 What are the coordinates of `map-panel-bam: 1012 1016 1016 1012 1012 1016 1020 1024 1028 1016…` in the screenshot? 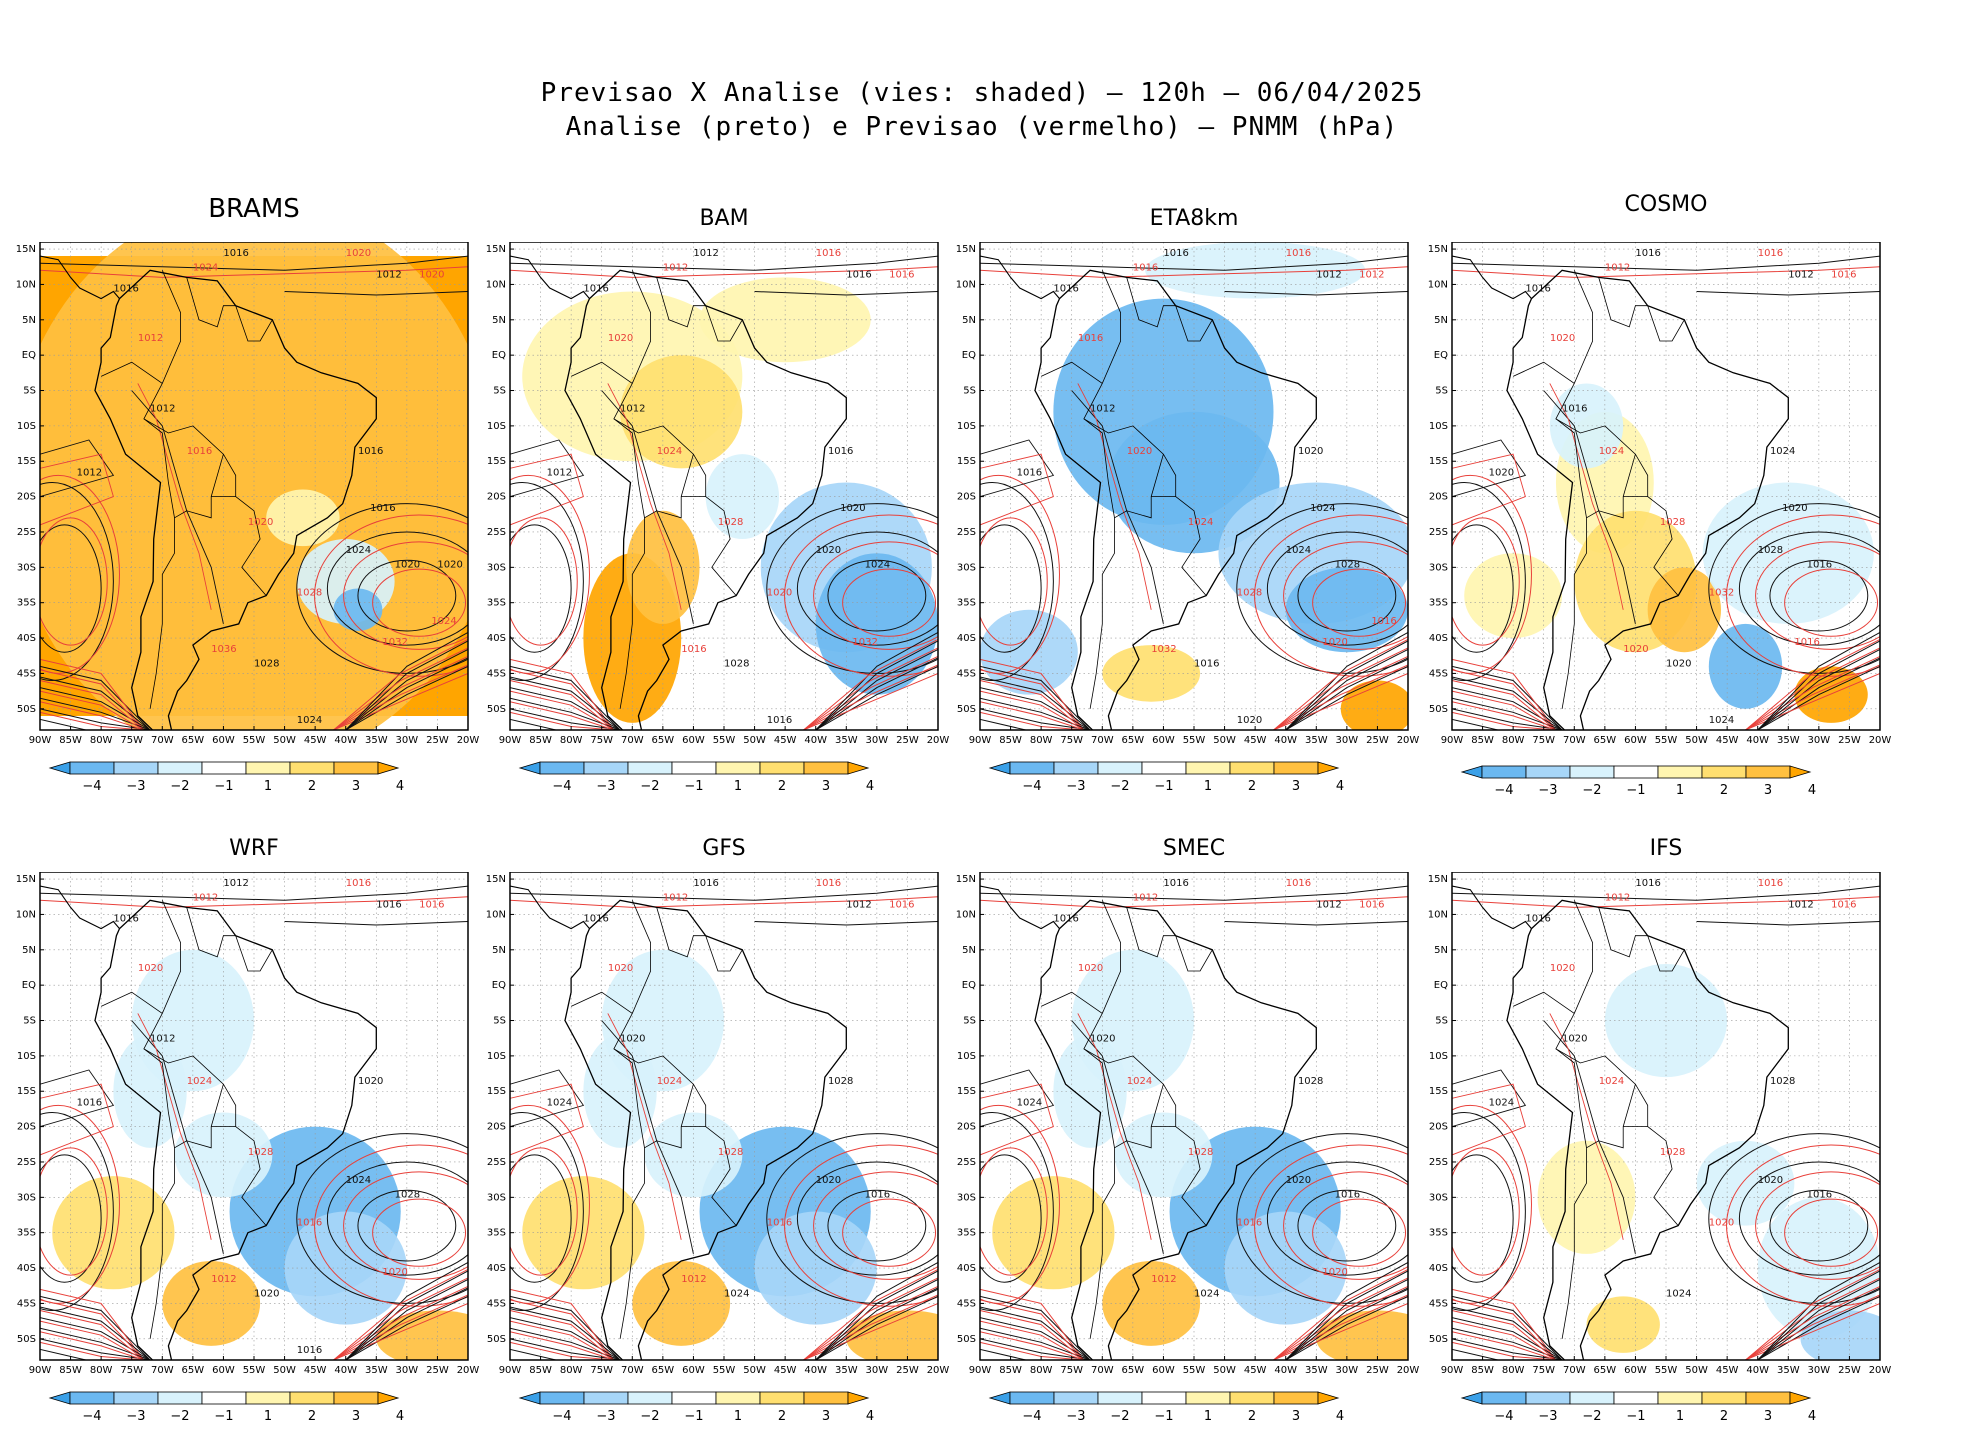 It's located at (714, 496).